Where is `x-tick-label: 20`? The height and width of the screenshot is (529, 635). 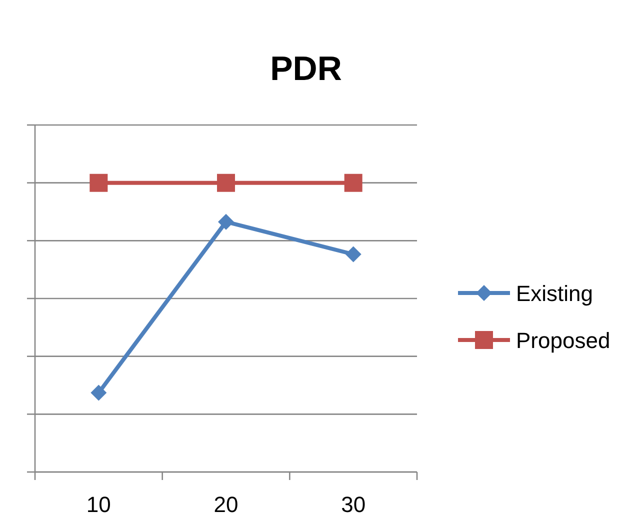
x-tick-label: 20 is located at coordinates (226, 504).